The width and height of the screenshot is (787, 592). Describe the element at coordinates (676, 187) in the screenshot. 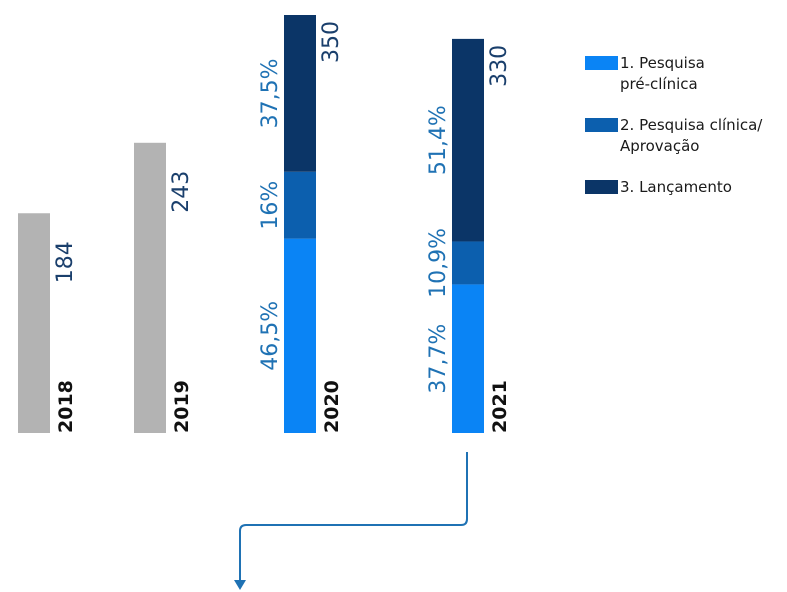

I see `legend-label-3: 3. Lançamento` at that location.